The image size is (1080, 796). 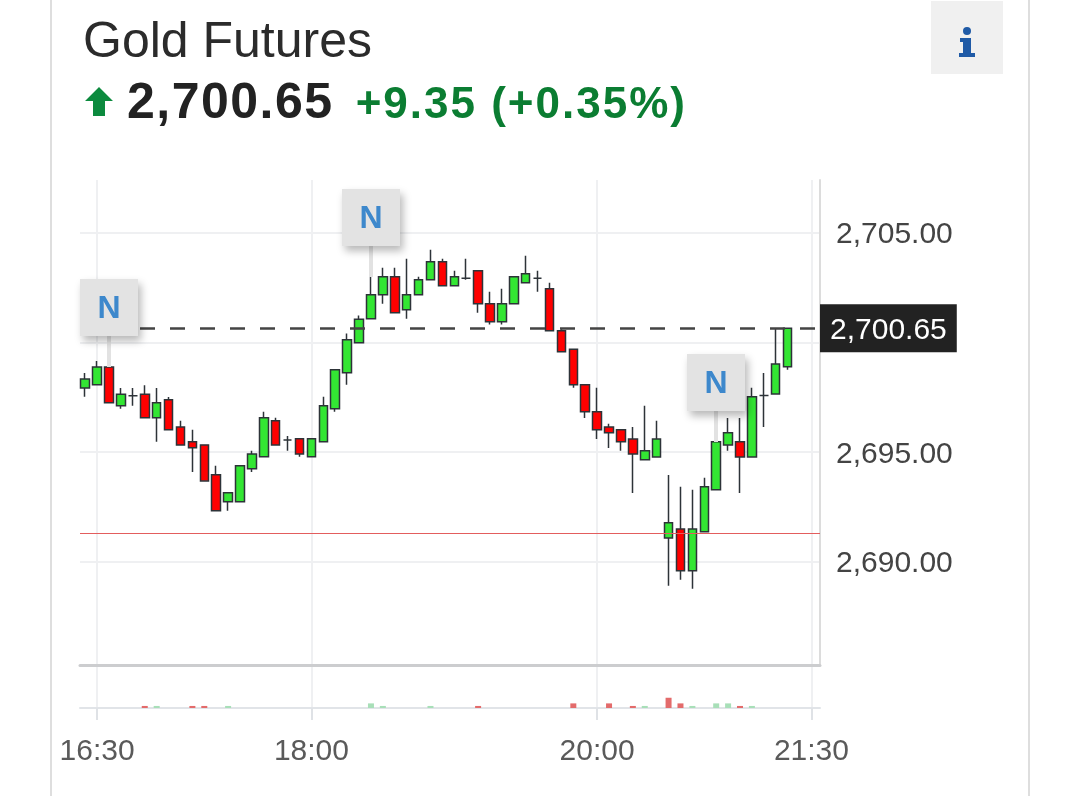 I want to click on x-tick-label: 18:00, so click(x=311, y=749).